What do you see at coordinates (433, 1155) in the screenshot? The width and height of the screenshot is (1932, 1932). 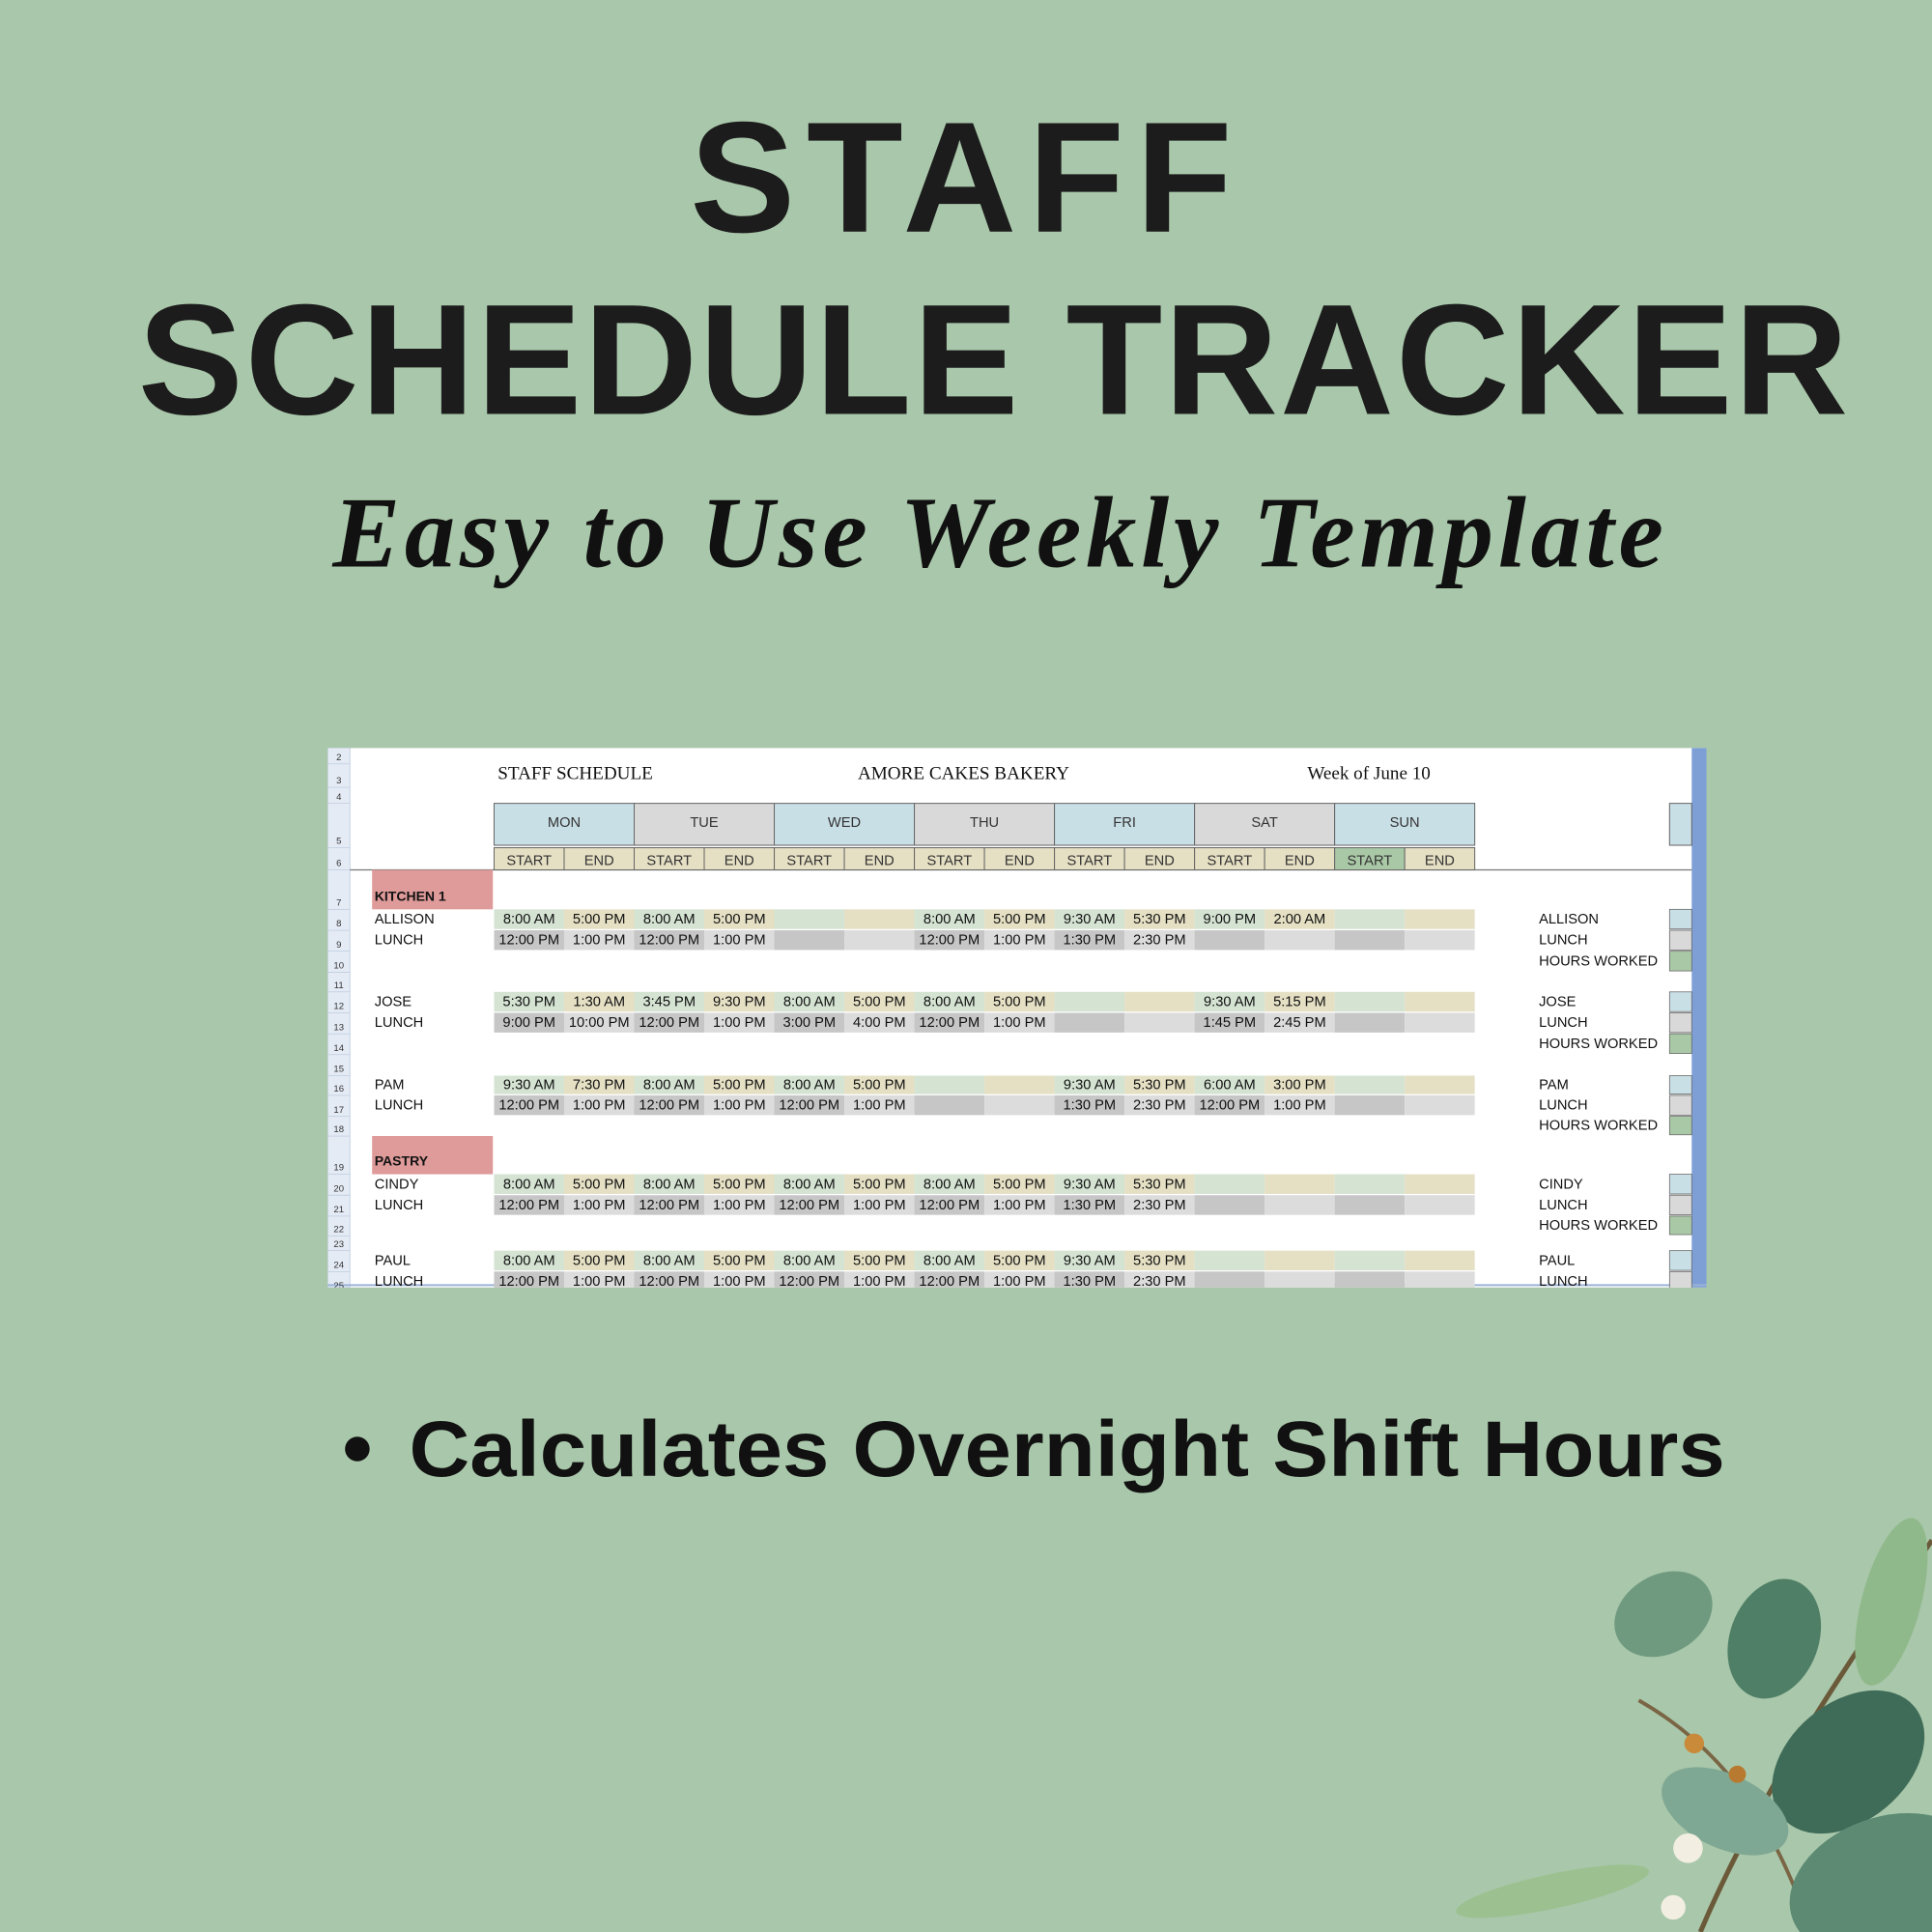 I see `section-header` at bounding box center [433, 1155].